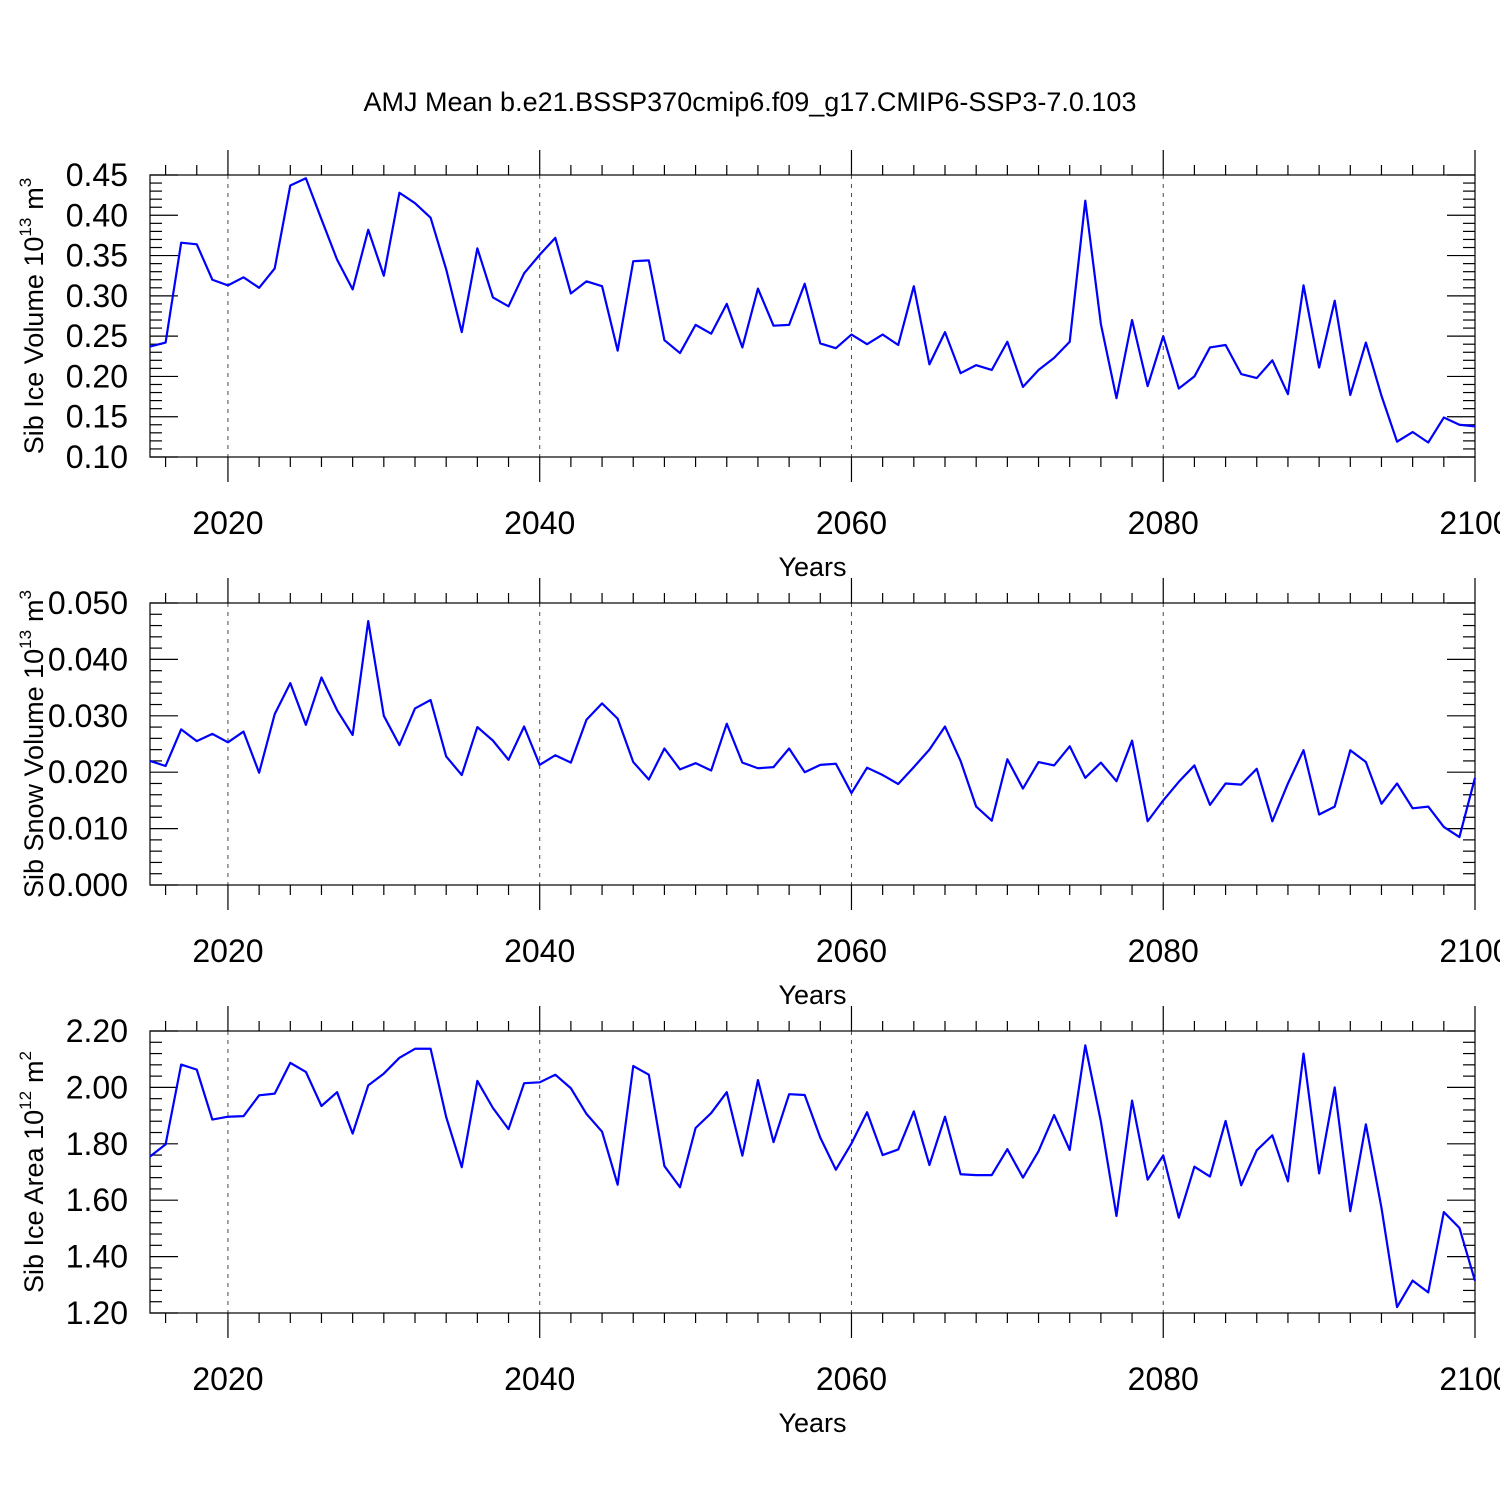 This screenshot has width=1500, height=1500. I want to click on y-tick-label: 0.15, so click(97, 417).